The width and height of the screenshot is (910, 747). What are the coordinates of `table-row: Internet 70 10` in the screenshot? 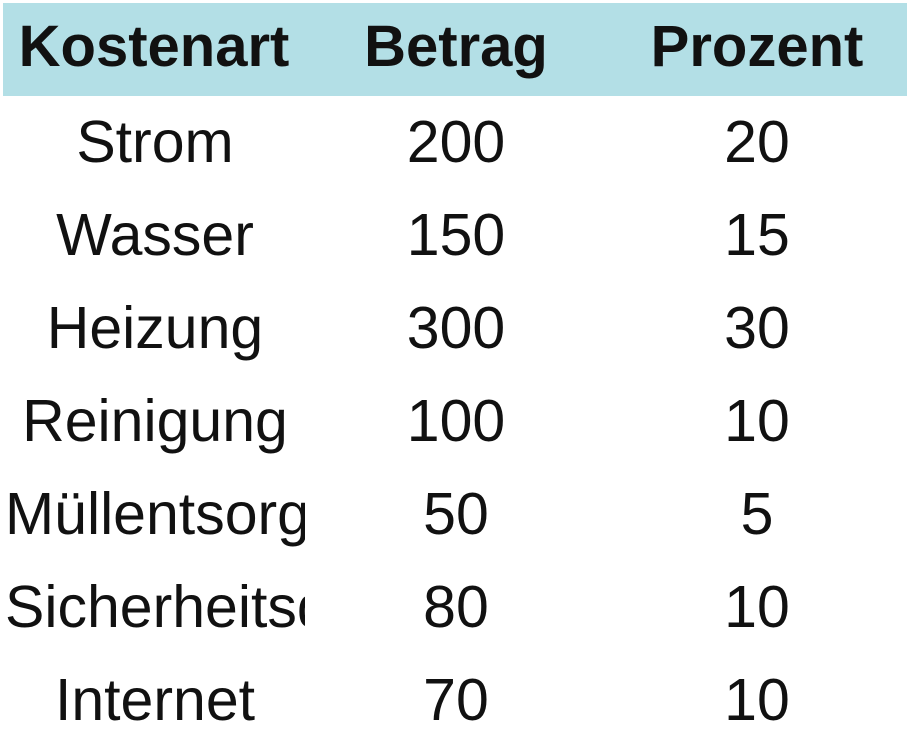 It's located at (455, 700).